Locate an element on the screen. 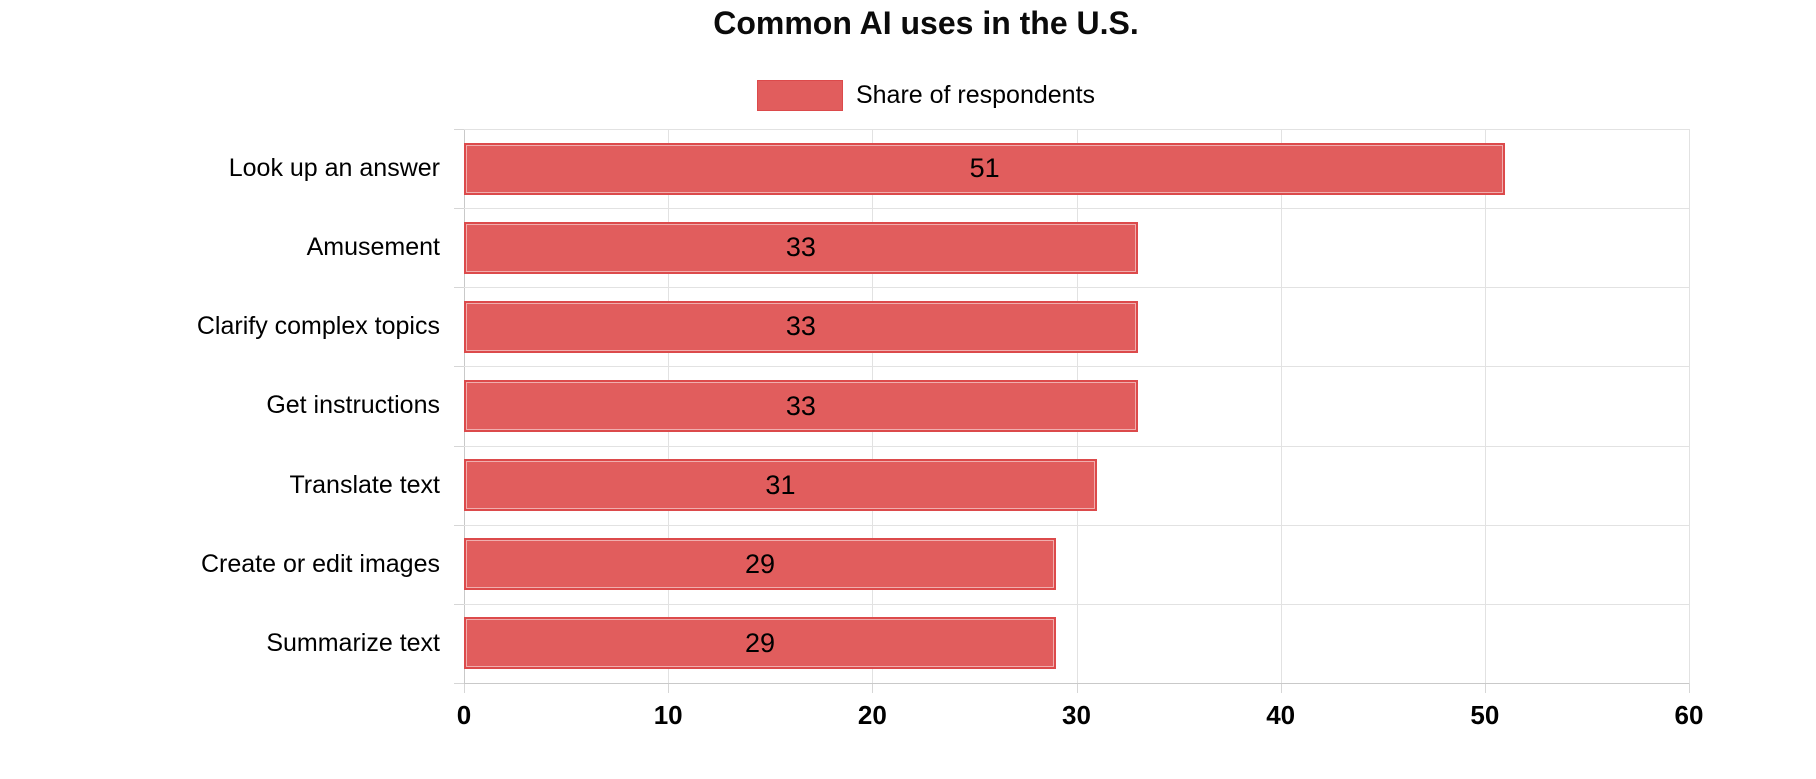  y-axis-label-translate-text: Translate text is located at coordinates (364, 484).